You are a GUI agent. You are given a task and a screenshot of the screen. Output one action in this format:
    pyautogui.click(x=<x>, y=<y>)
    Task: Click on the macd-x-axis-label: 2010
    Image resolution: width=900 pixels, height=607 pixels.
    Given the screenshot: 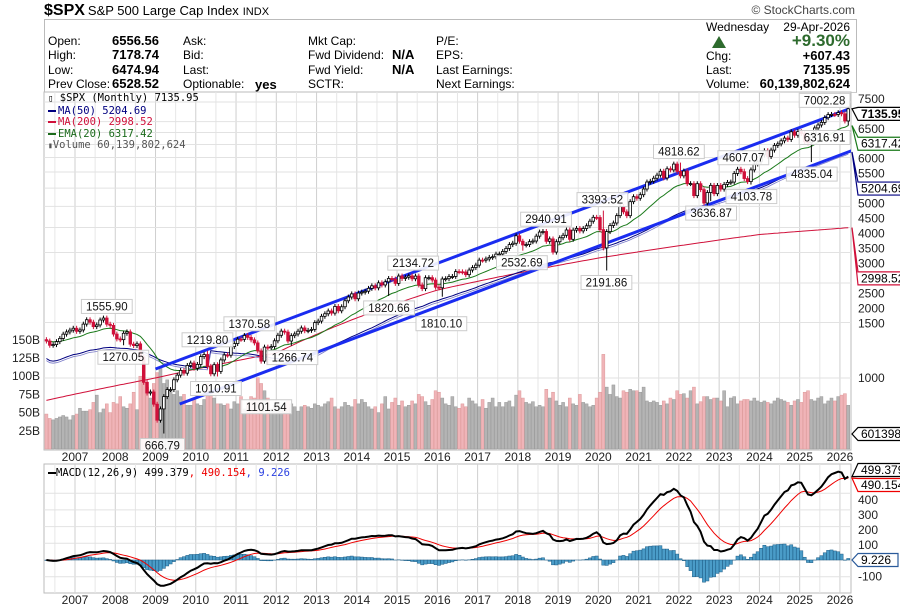 What is the action you would take?
    pyautogui.click(x=195, y=600)
    